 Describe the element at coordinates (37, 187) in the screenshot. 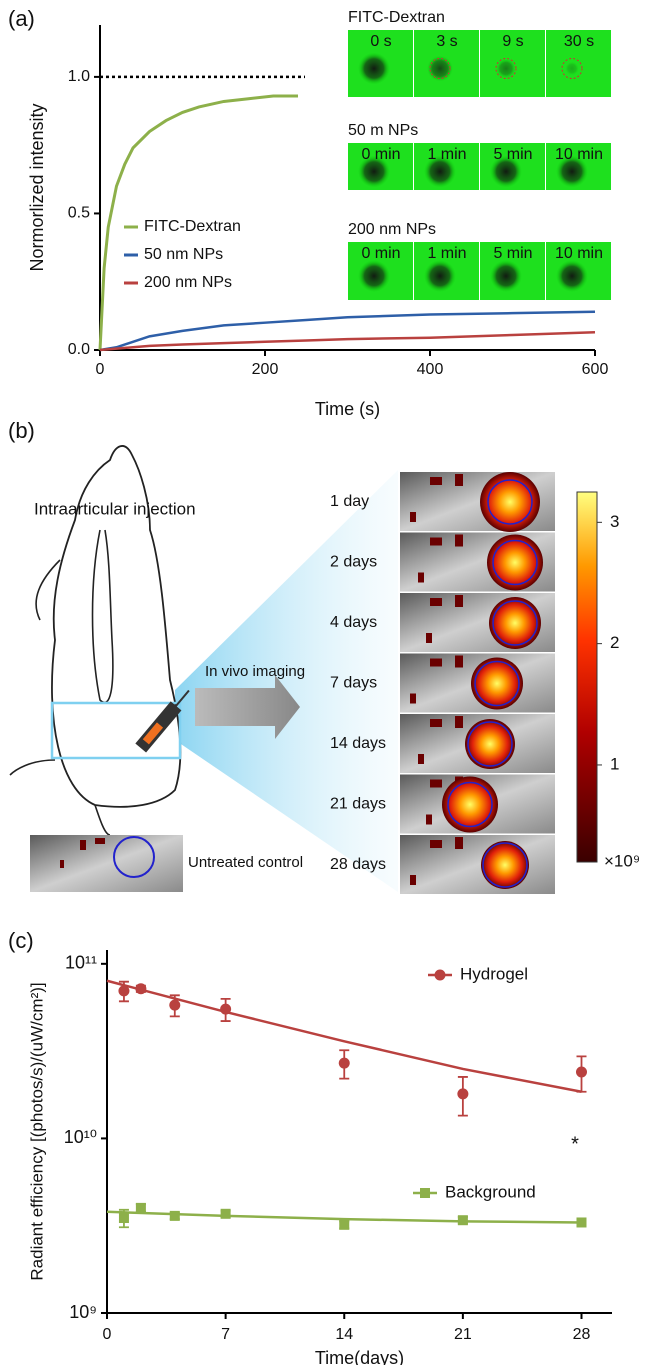

I see `y-axis-label: Normorlized intensity` at that location.